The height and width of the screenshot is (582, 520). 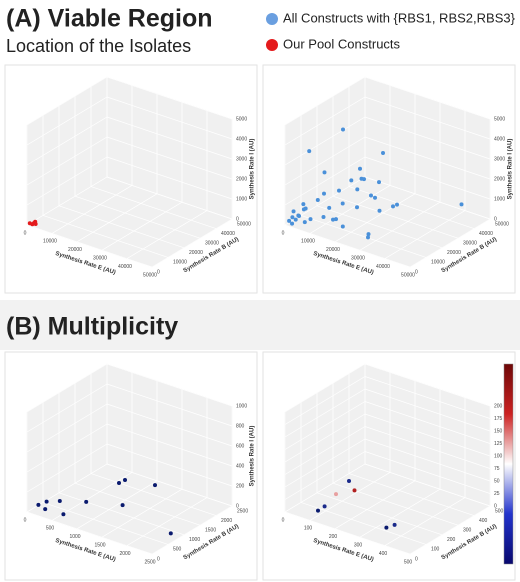 I want to click on x-tick-label: 1000, so click(x=74, y=537).